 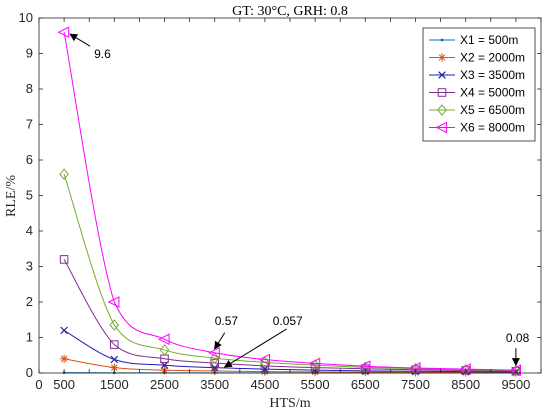 What do you see at coordinates (288, 321) in the screenshot?
I see `annotation-label: 0.057` at bounding box center [288, 321].